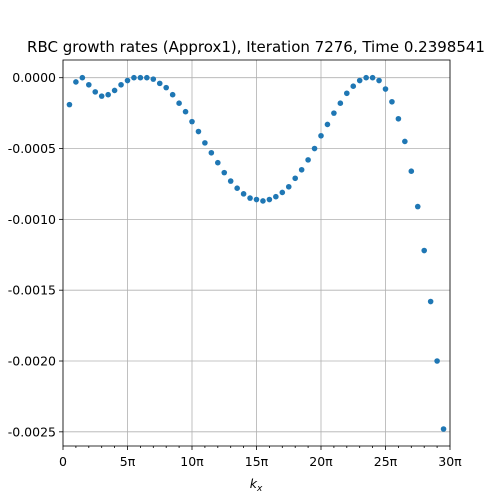  I want to click on x-tick-label: 25π, so click(386, 461).